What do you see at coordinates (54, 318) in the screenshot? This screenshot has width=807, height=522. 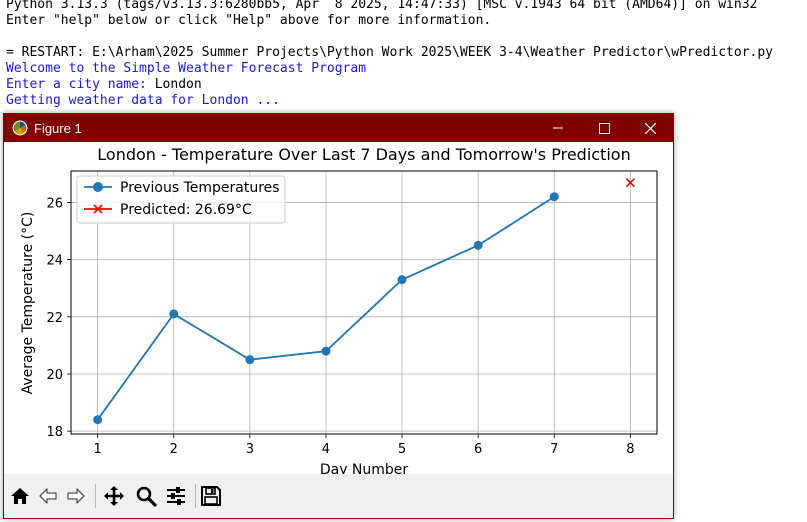 I see `y-tick-label: 22` at bounding box center [54, 318].